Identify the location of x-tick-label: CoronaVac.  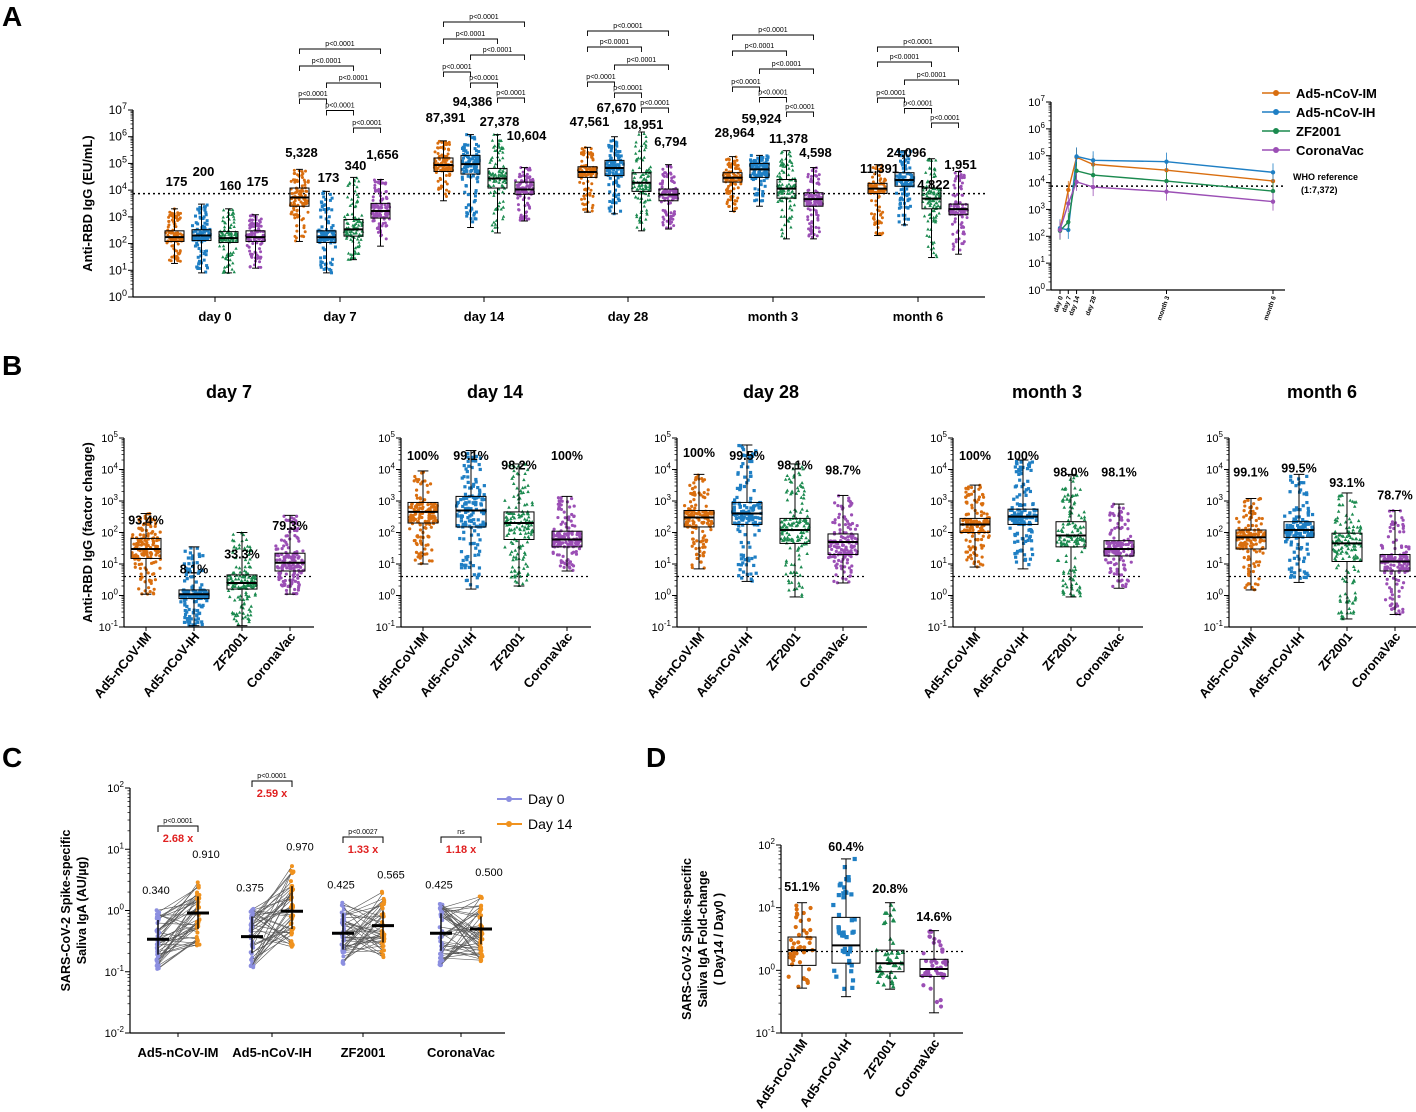
(270, 660).